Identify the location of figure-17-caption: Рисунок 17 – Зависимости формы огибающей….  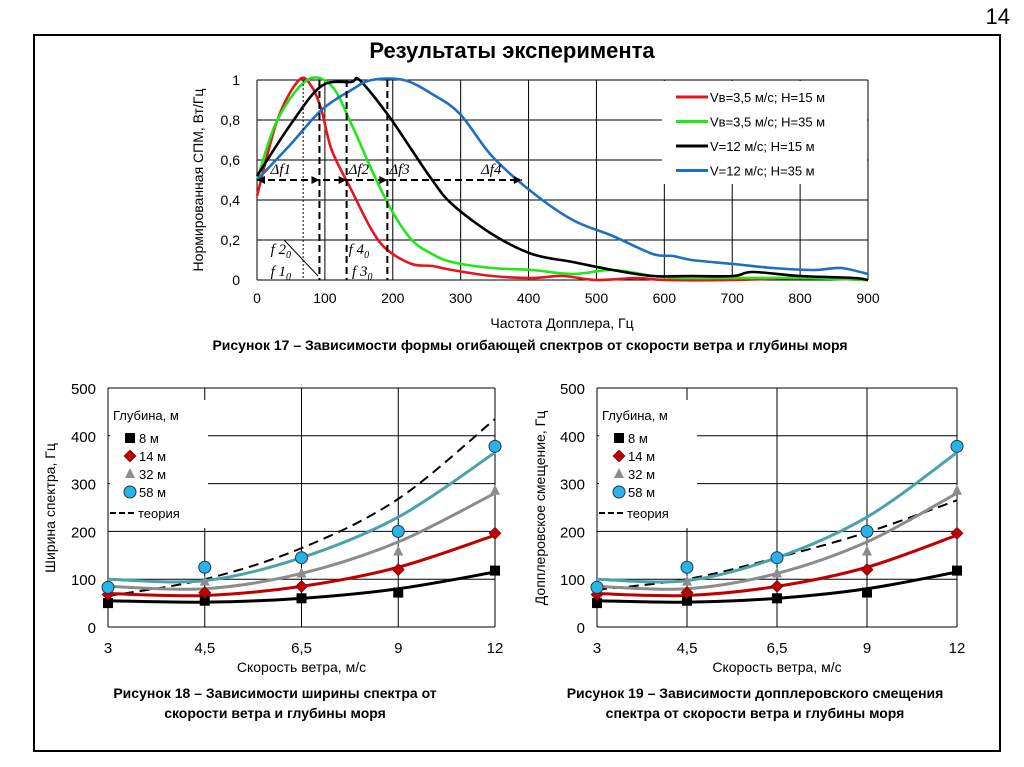
(530, 345).